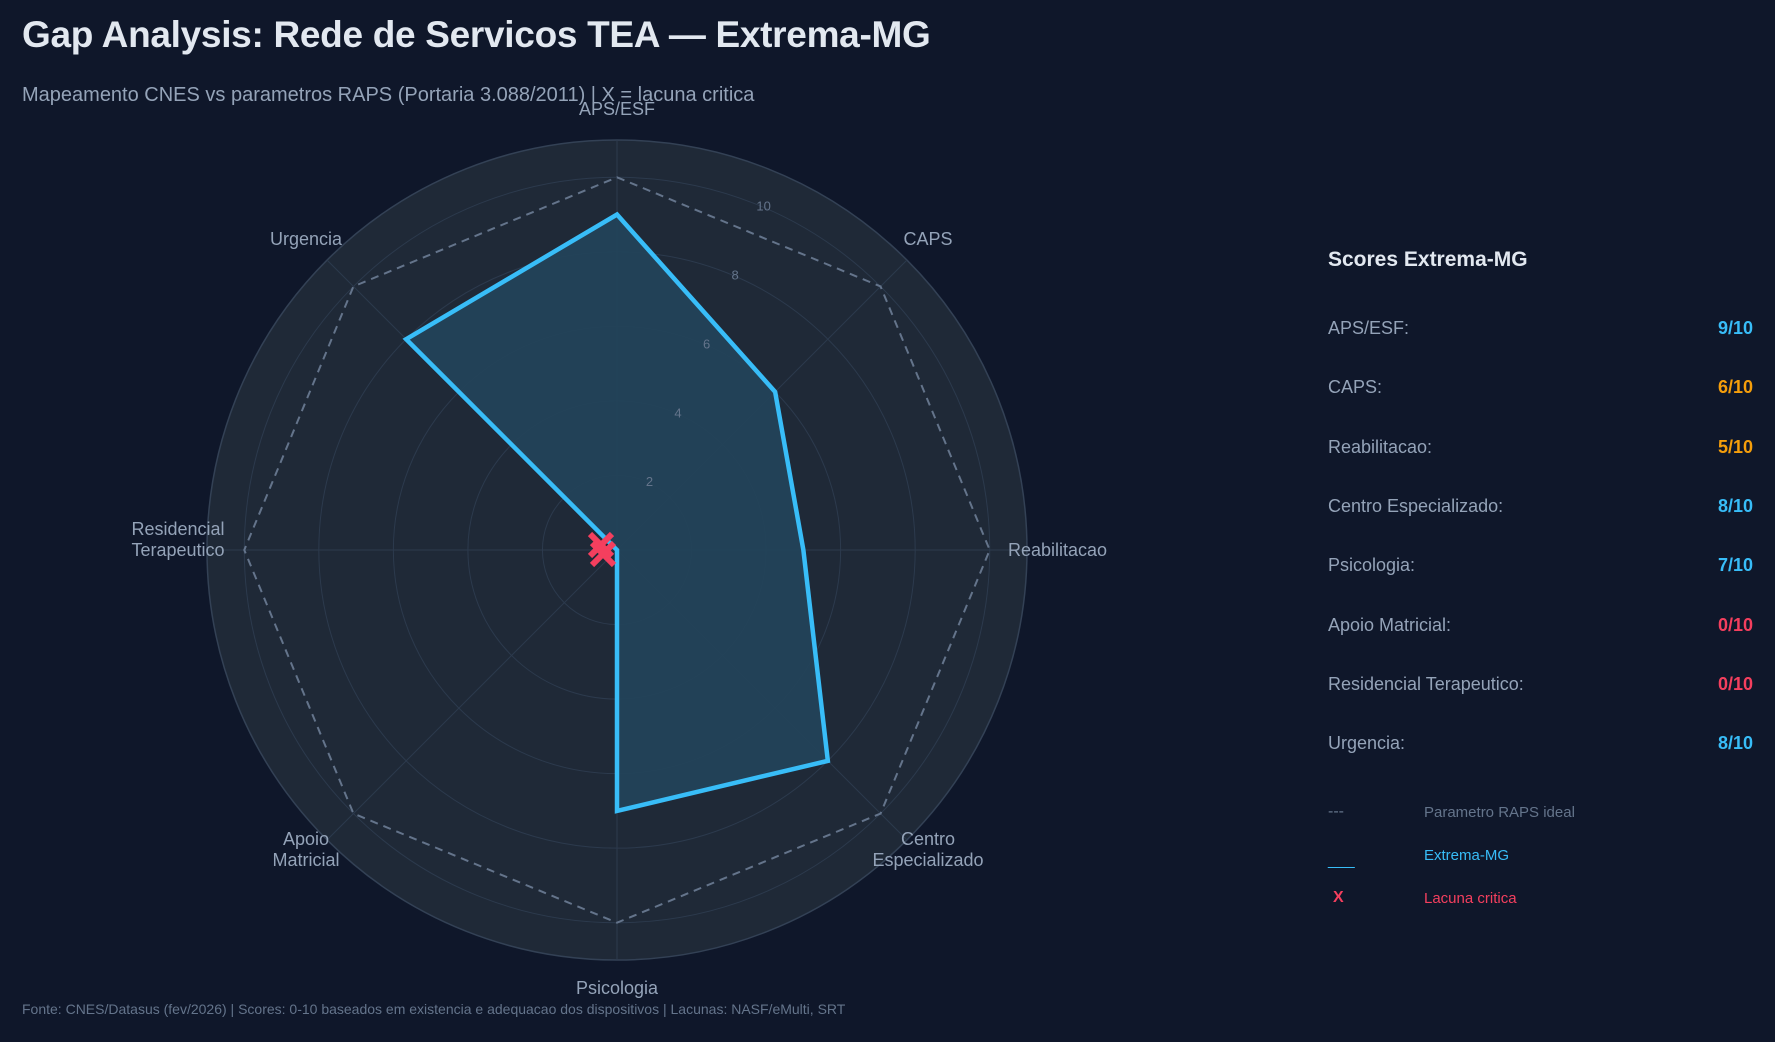 This screenshot has width=1775, height=1042. What do you see at coordinates (177, 539) in the screenshot?
I see `axis-label-residencial-terapeutico: Residencial Terapeutico` at bounding box center [177, 539].